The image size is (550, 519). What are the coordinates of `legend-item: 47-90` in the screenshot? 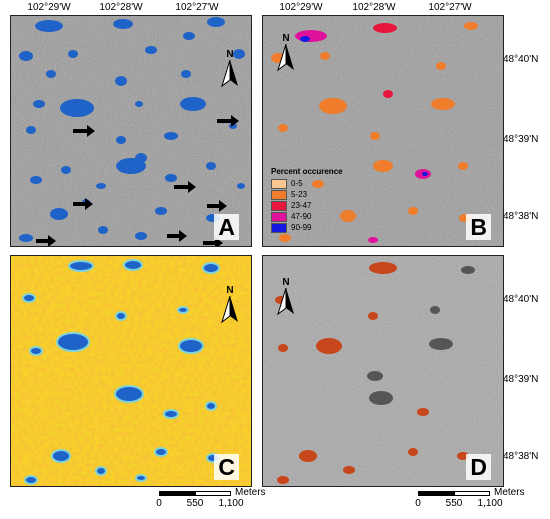 It's located at (312, 216).